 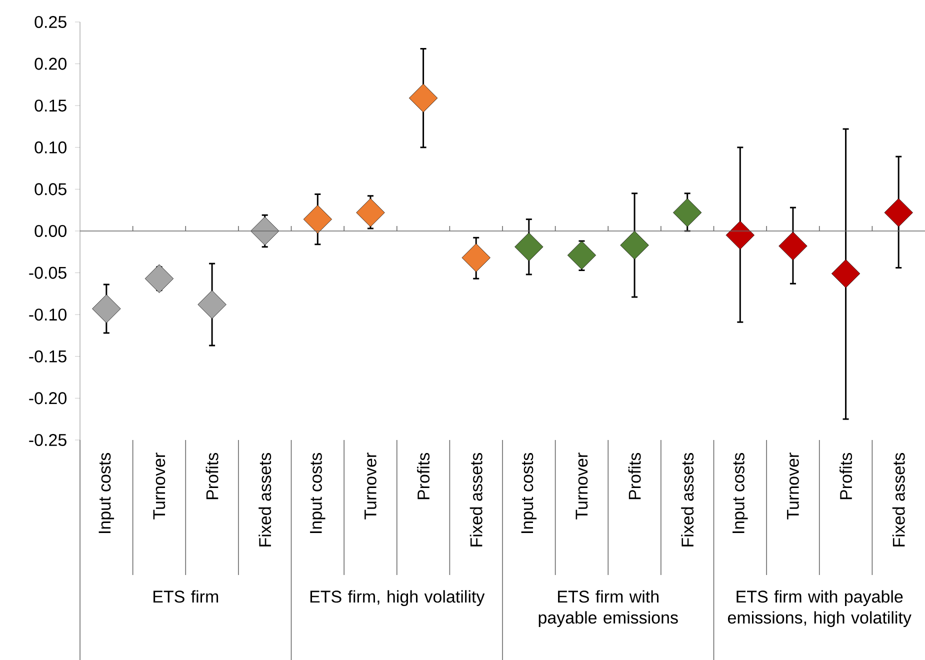 I want to click on y-tick-label: 0.05, so click(x=50, y=189).